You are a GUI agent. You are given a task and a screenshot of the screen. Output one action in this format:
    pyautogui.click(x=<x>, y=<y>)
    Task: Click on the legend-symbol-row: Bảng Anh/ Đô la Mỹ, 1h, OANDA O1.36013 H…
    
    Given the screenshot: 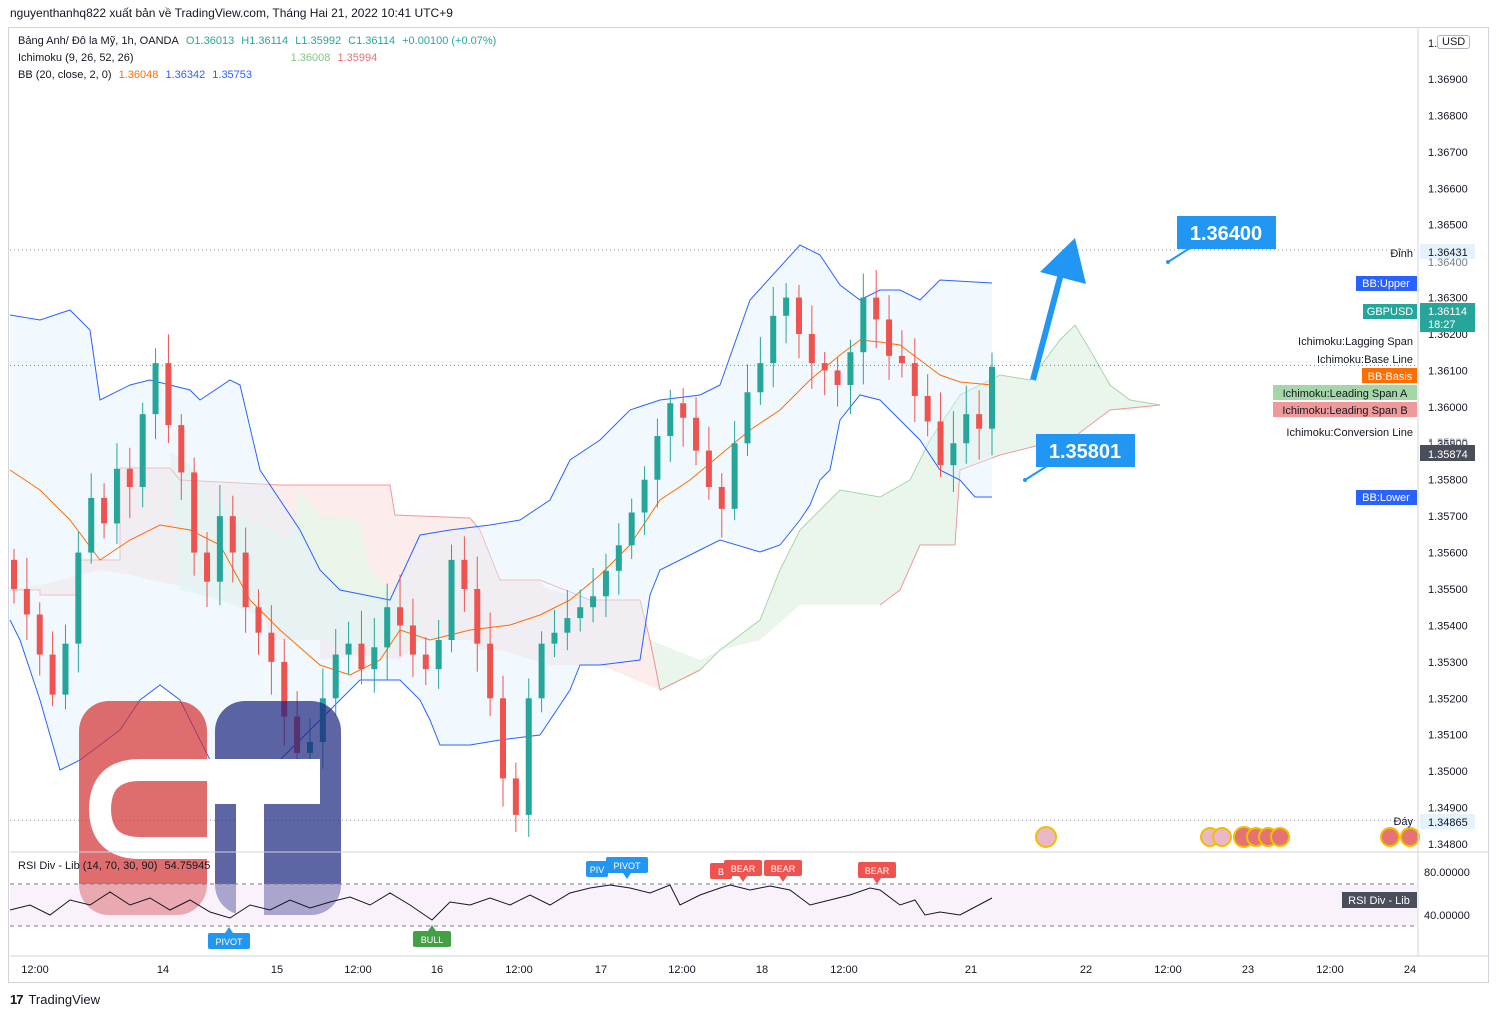 What is the action you would take?
    pyautogui.click(x=259, y=41)
    